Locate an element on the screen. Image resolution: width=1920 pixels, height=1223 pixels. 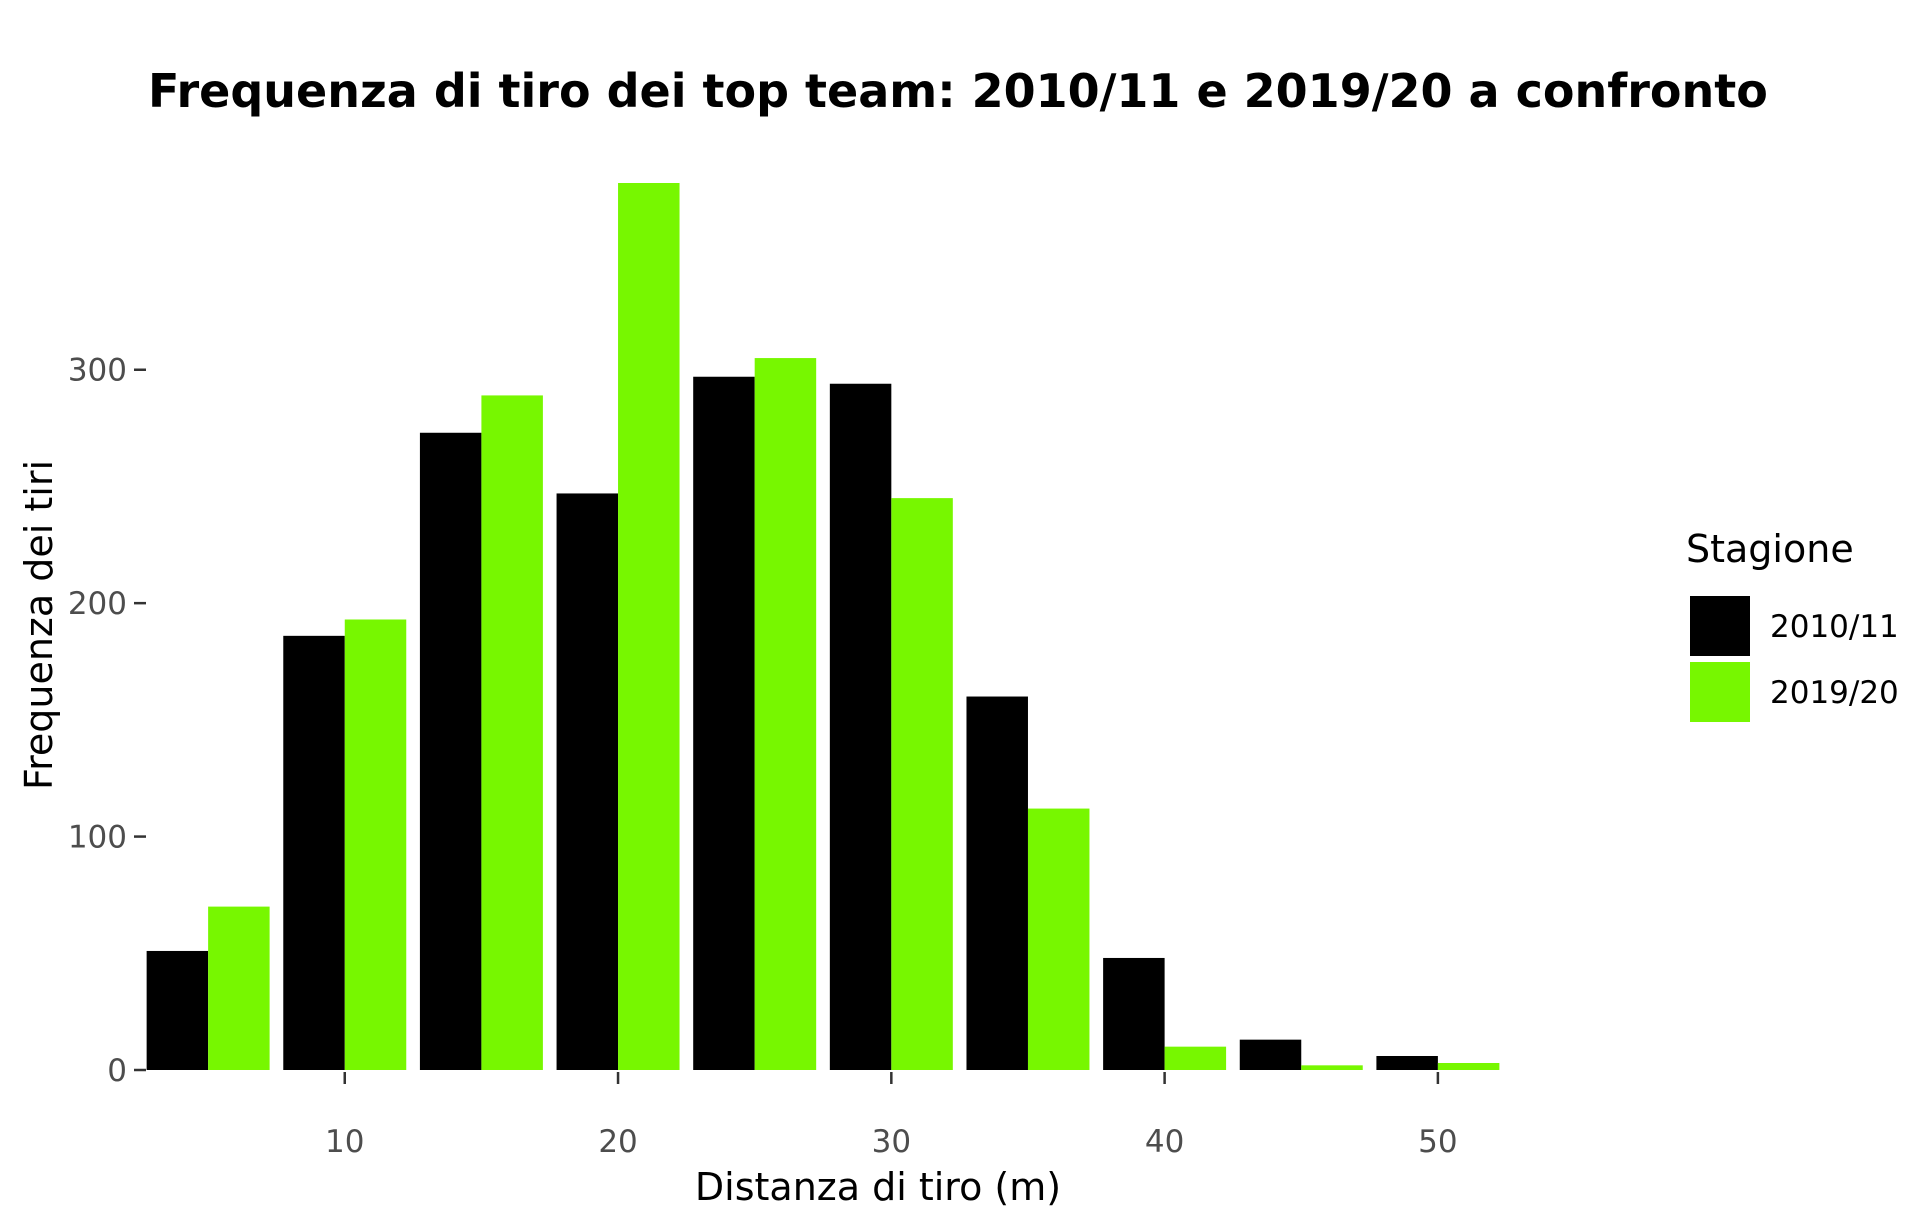
legend-label: 2019/20 is located at coordinates (1834, 693).